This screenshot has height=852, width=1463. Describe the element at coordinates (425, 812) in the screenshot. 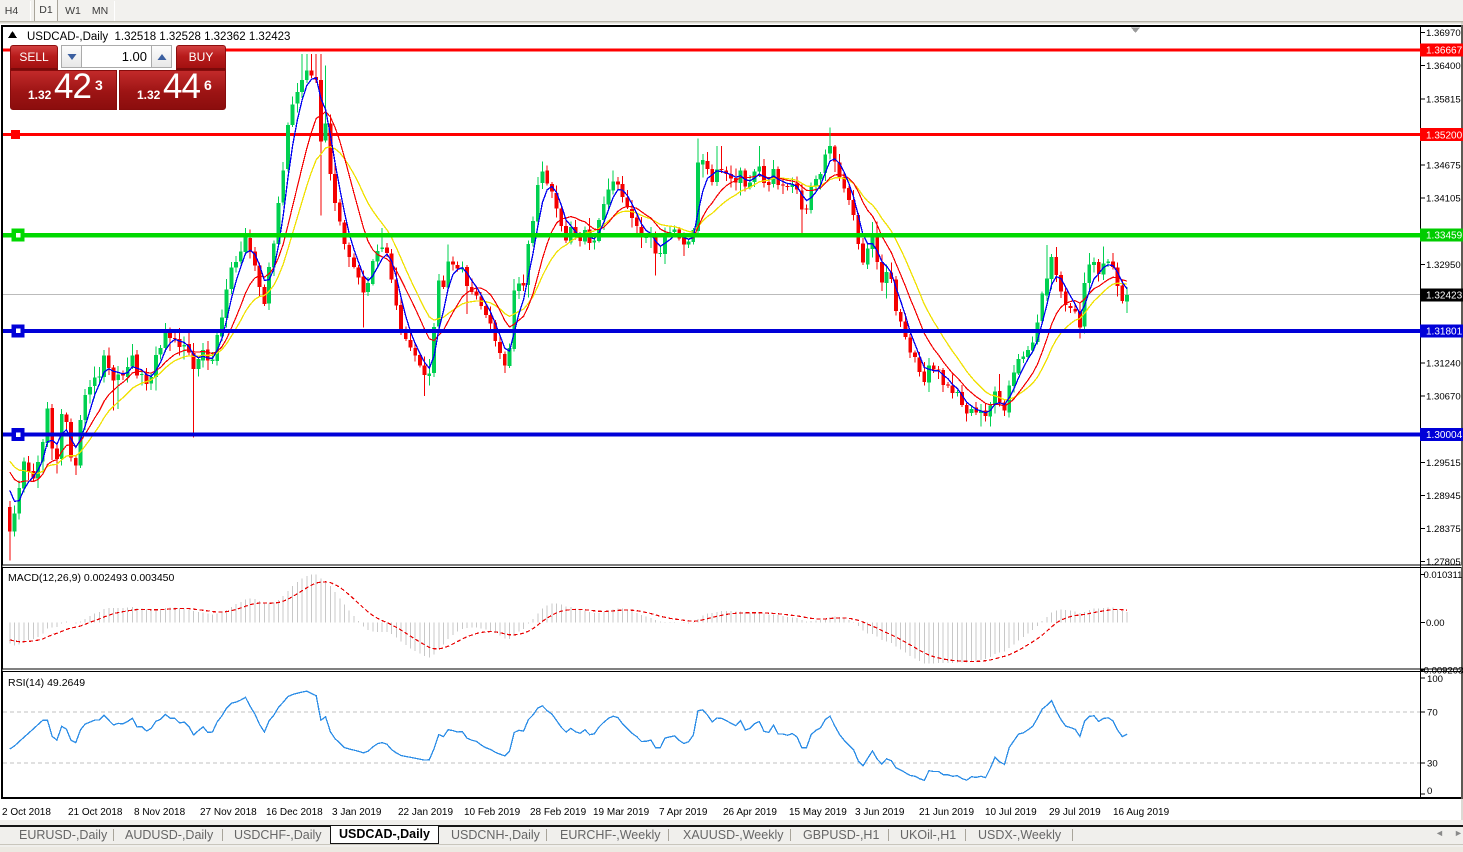

I see `svg-text: 22 Jan 2019` at that location.